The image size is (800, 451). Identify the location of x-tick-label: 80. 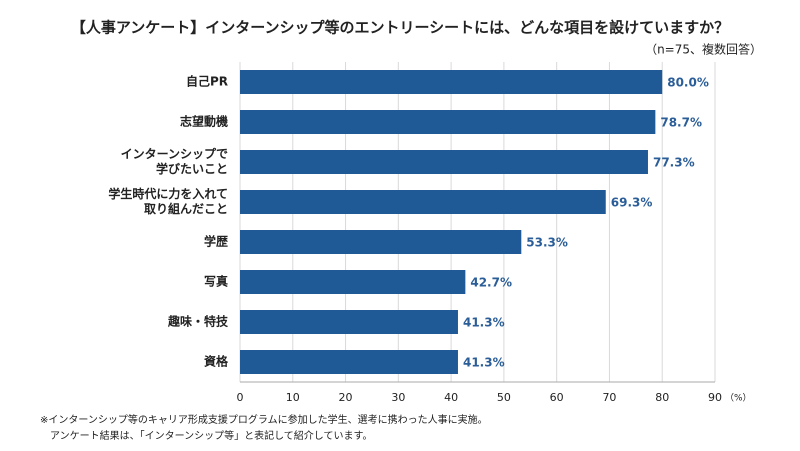
(662, 397).